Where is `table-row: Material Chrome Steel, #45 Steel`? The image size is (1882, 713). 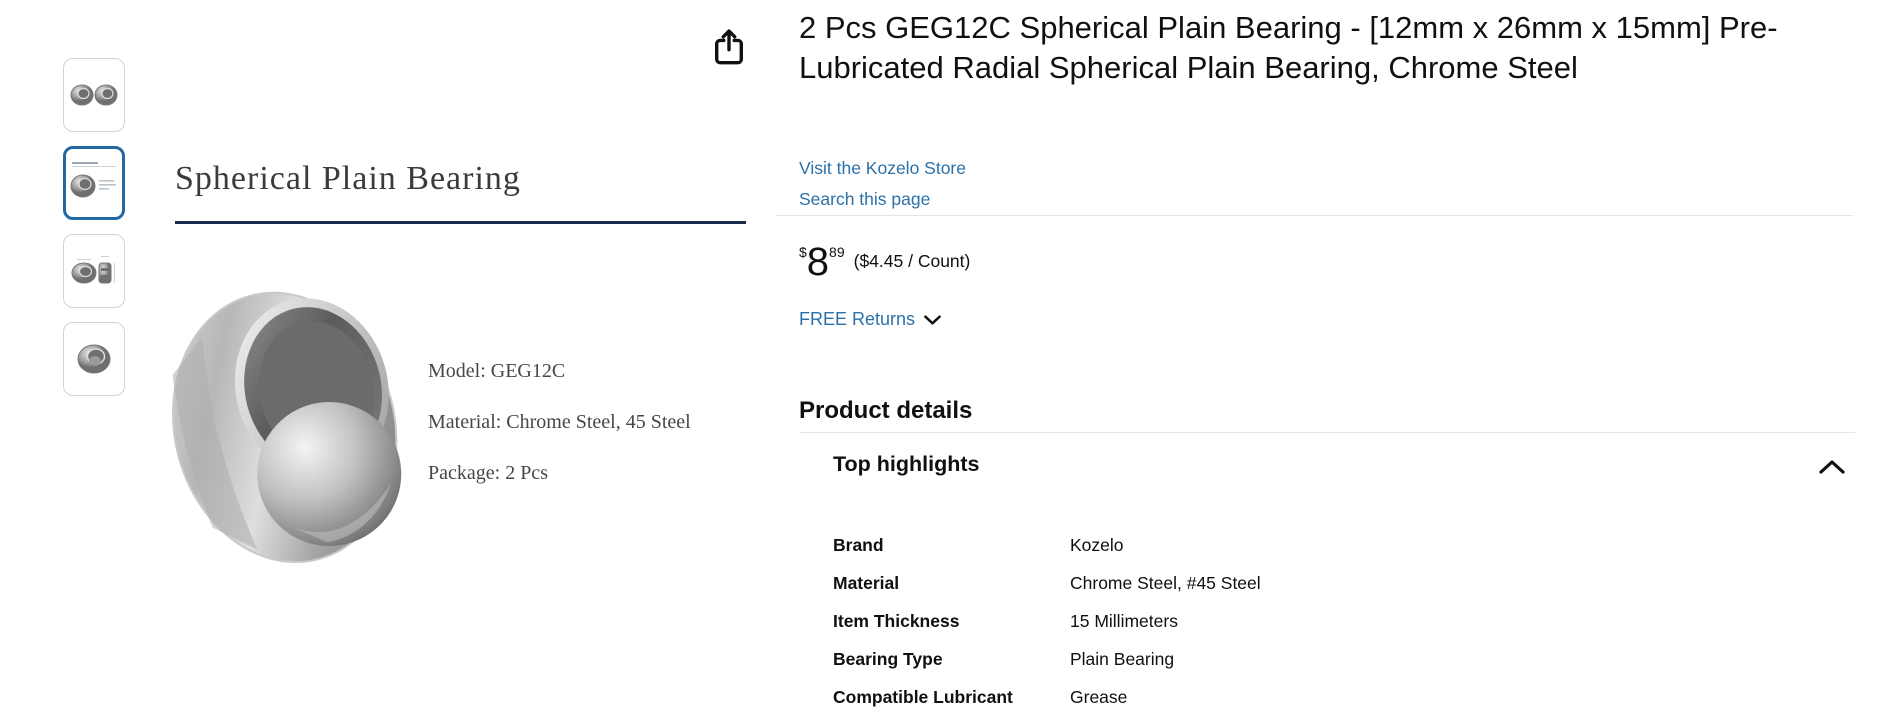 table-row: Material Chrome Steel, #45 Steel is located at coordinates (1047, 583).